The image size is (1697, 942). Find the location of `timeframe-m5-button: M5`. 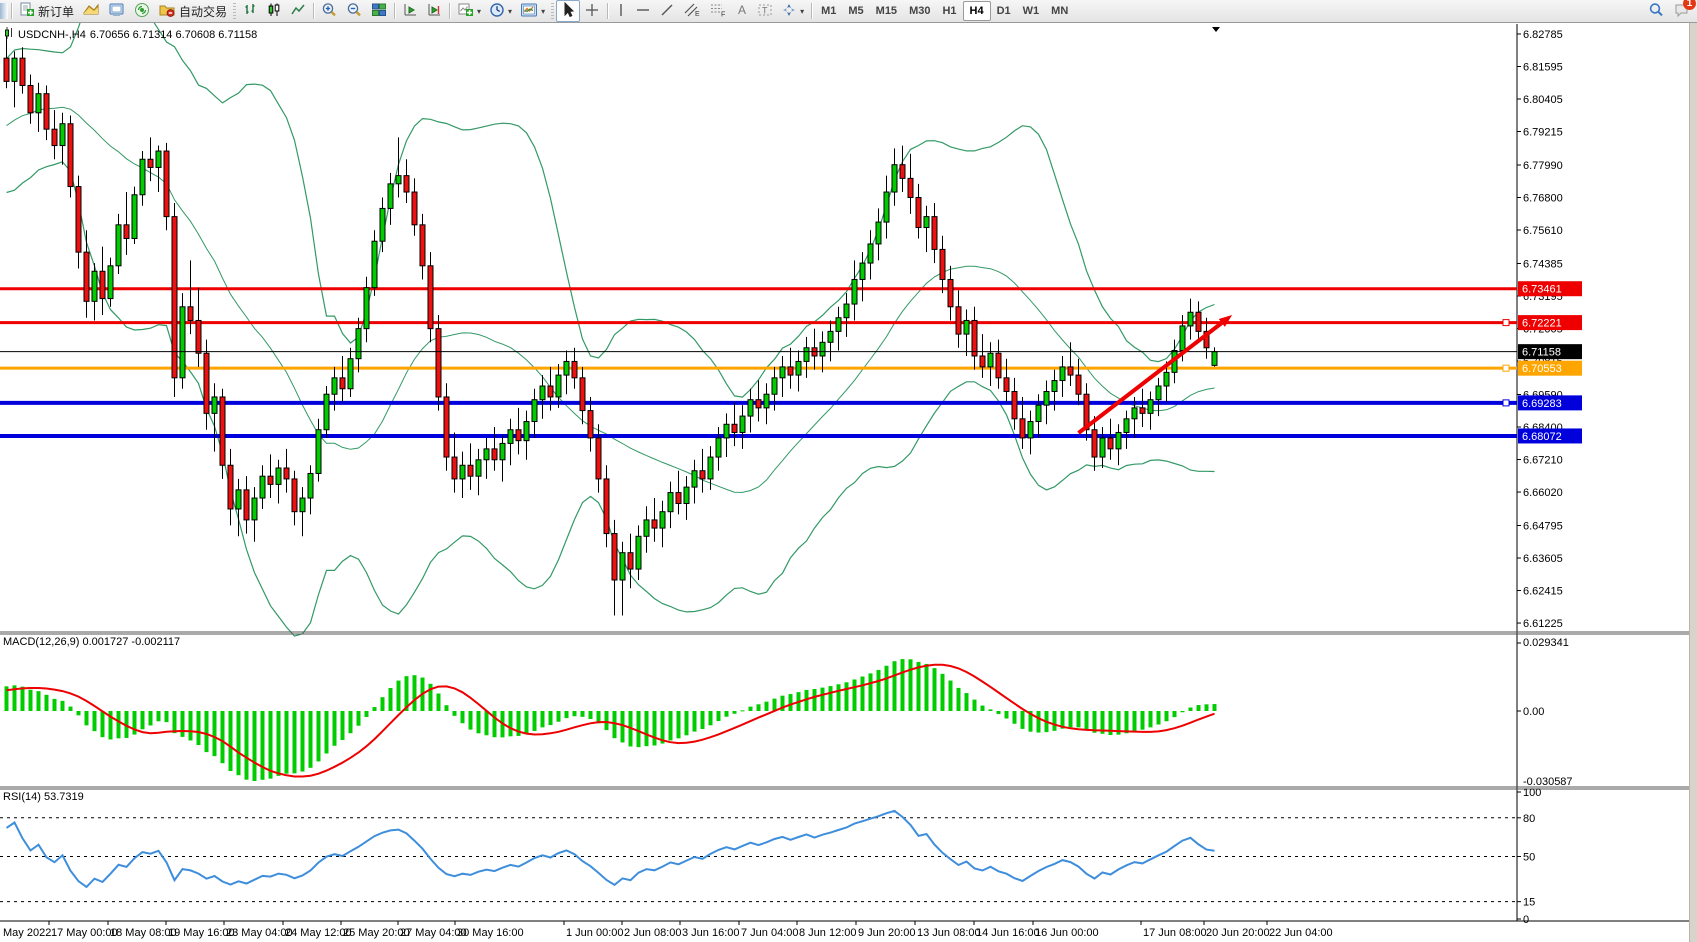

timeframe-m5-button: M5 is located at coordinates (856, 11).